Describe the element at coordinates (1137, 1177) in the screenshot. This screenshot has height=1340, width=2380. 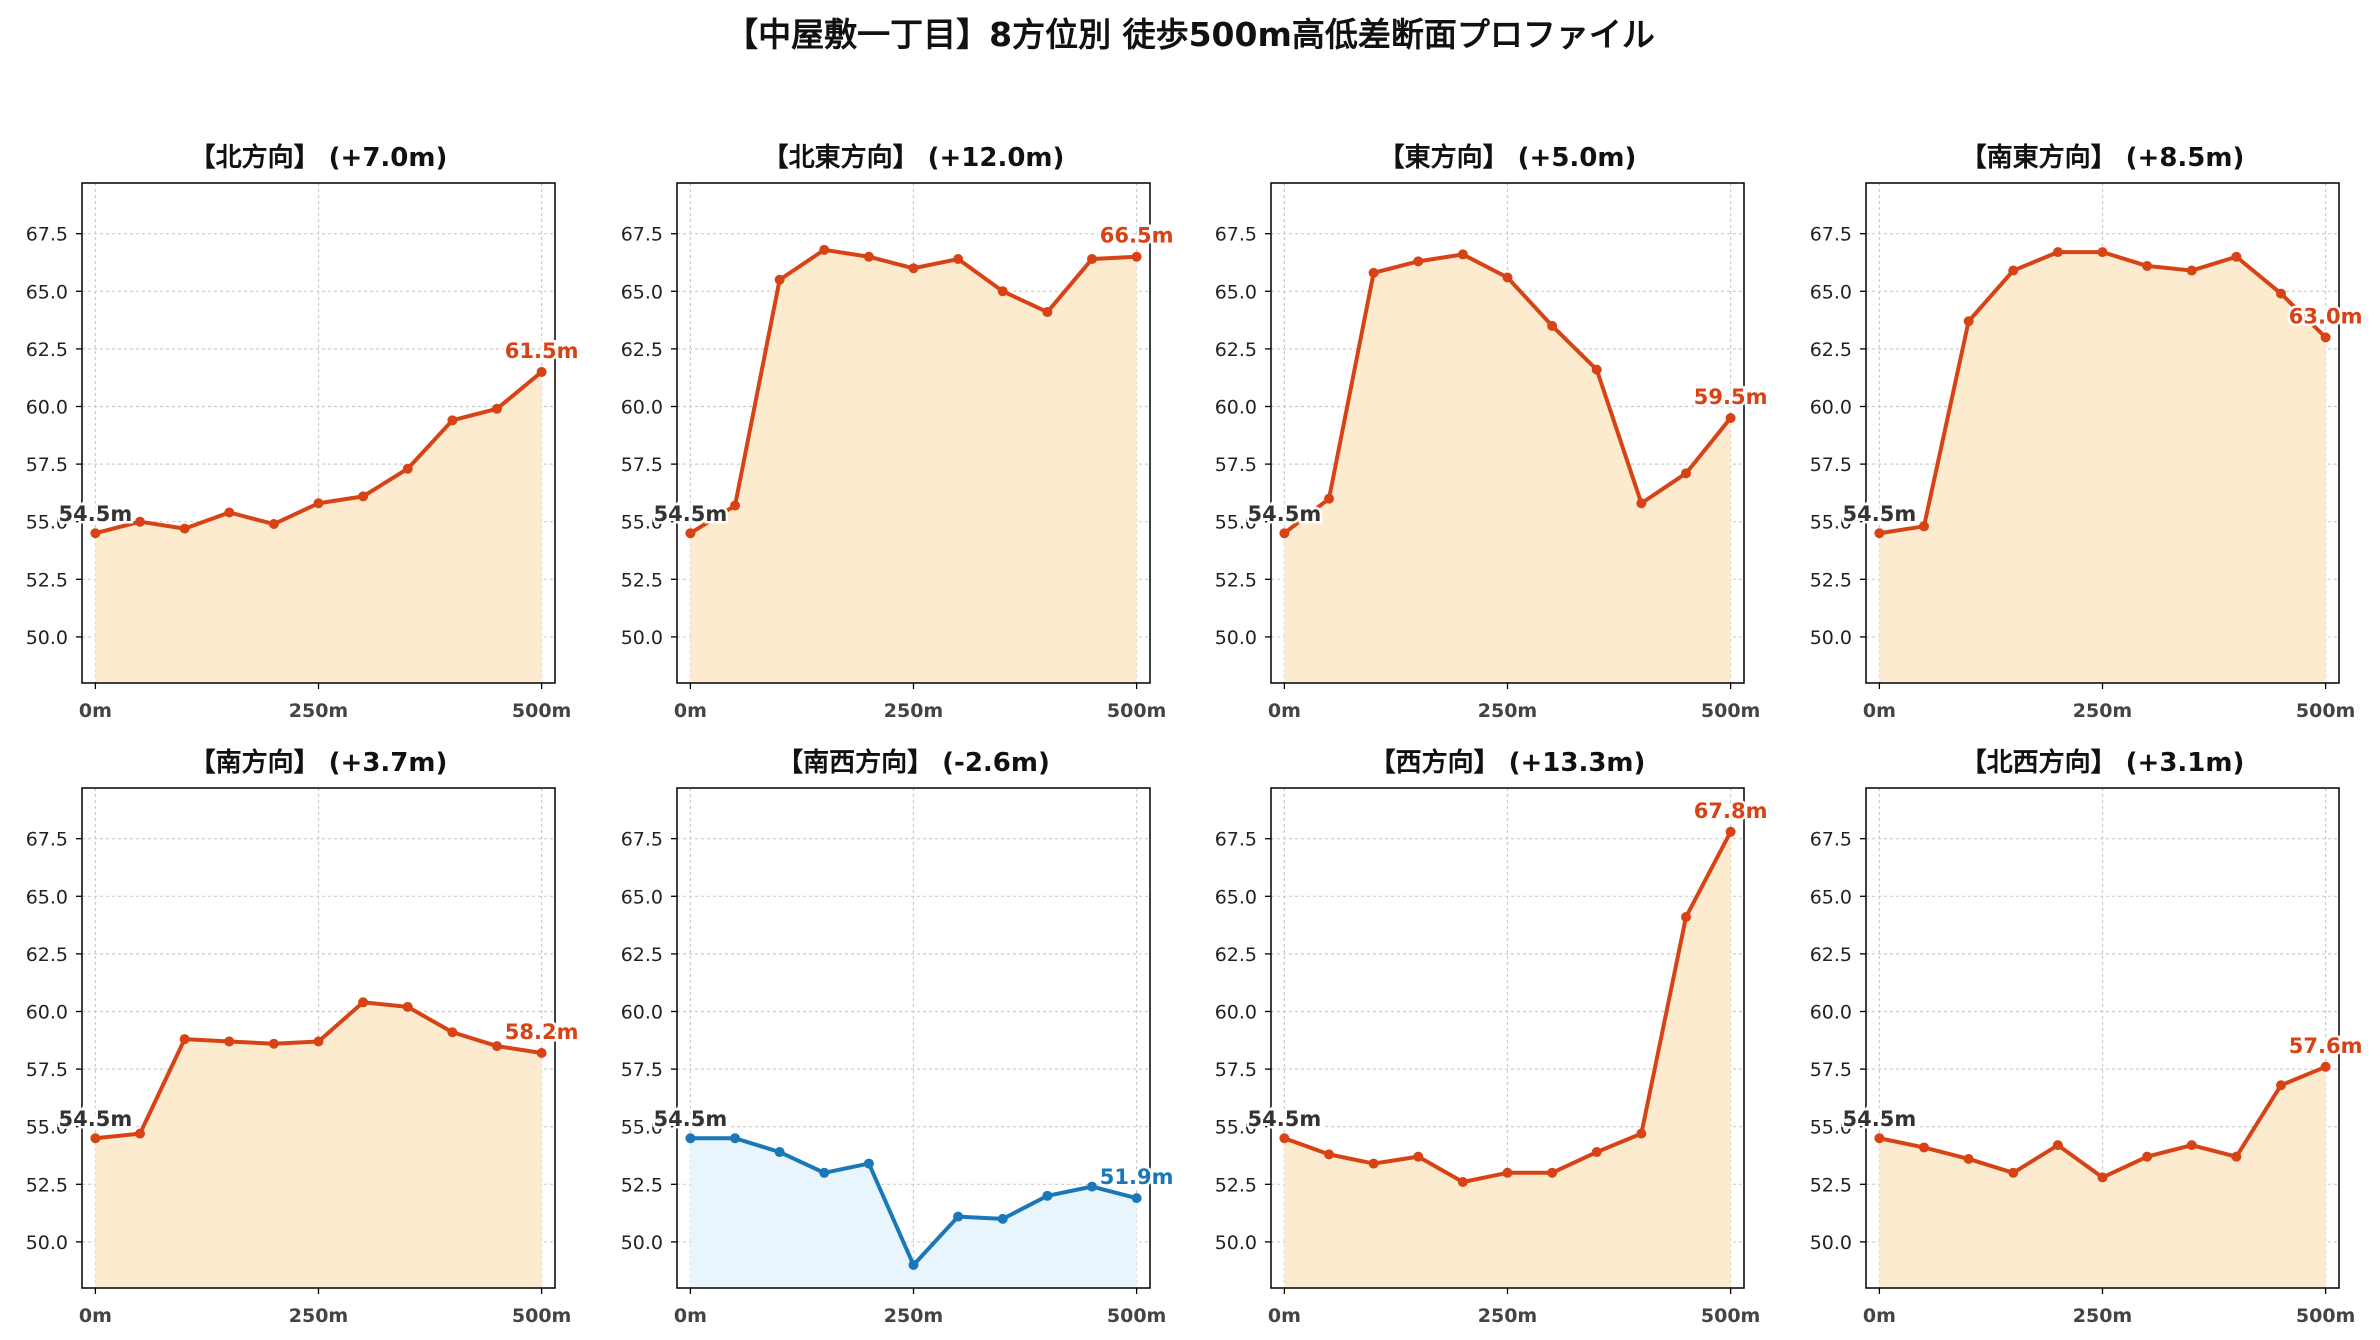
I see `end-elevation-label: 51.9m` at that location.